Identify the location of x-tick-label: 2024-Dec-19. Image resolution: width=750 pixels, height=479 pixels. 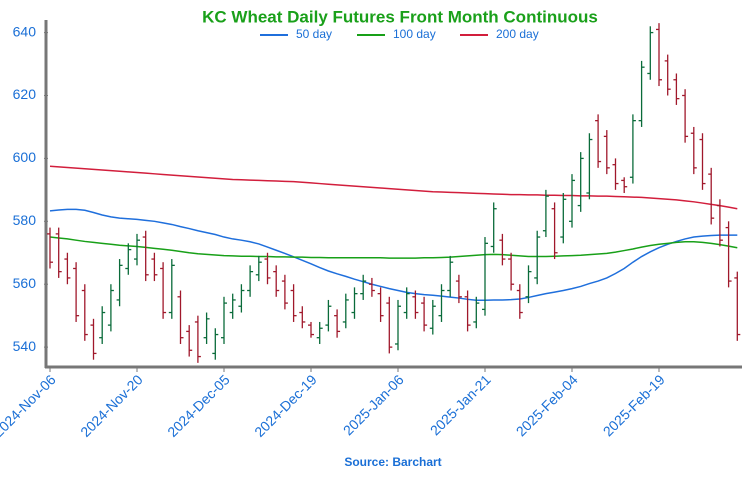
(285, 405).